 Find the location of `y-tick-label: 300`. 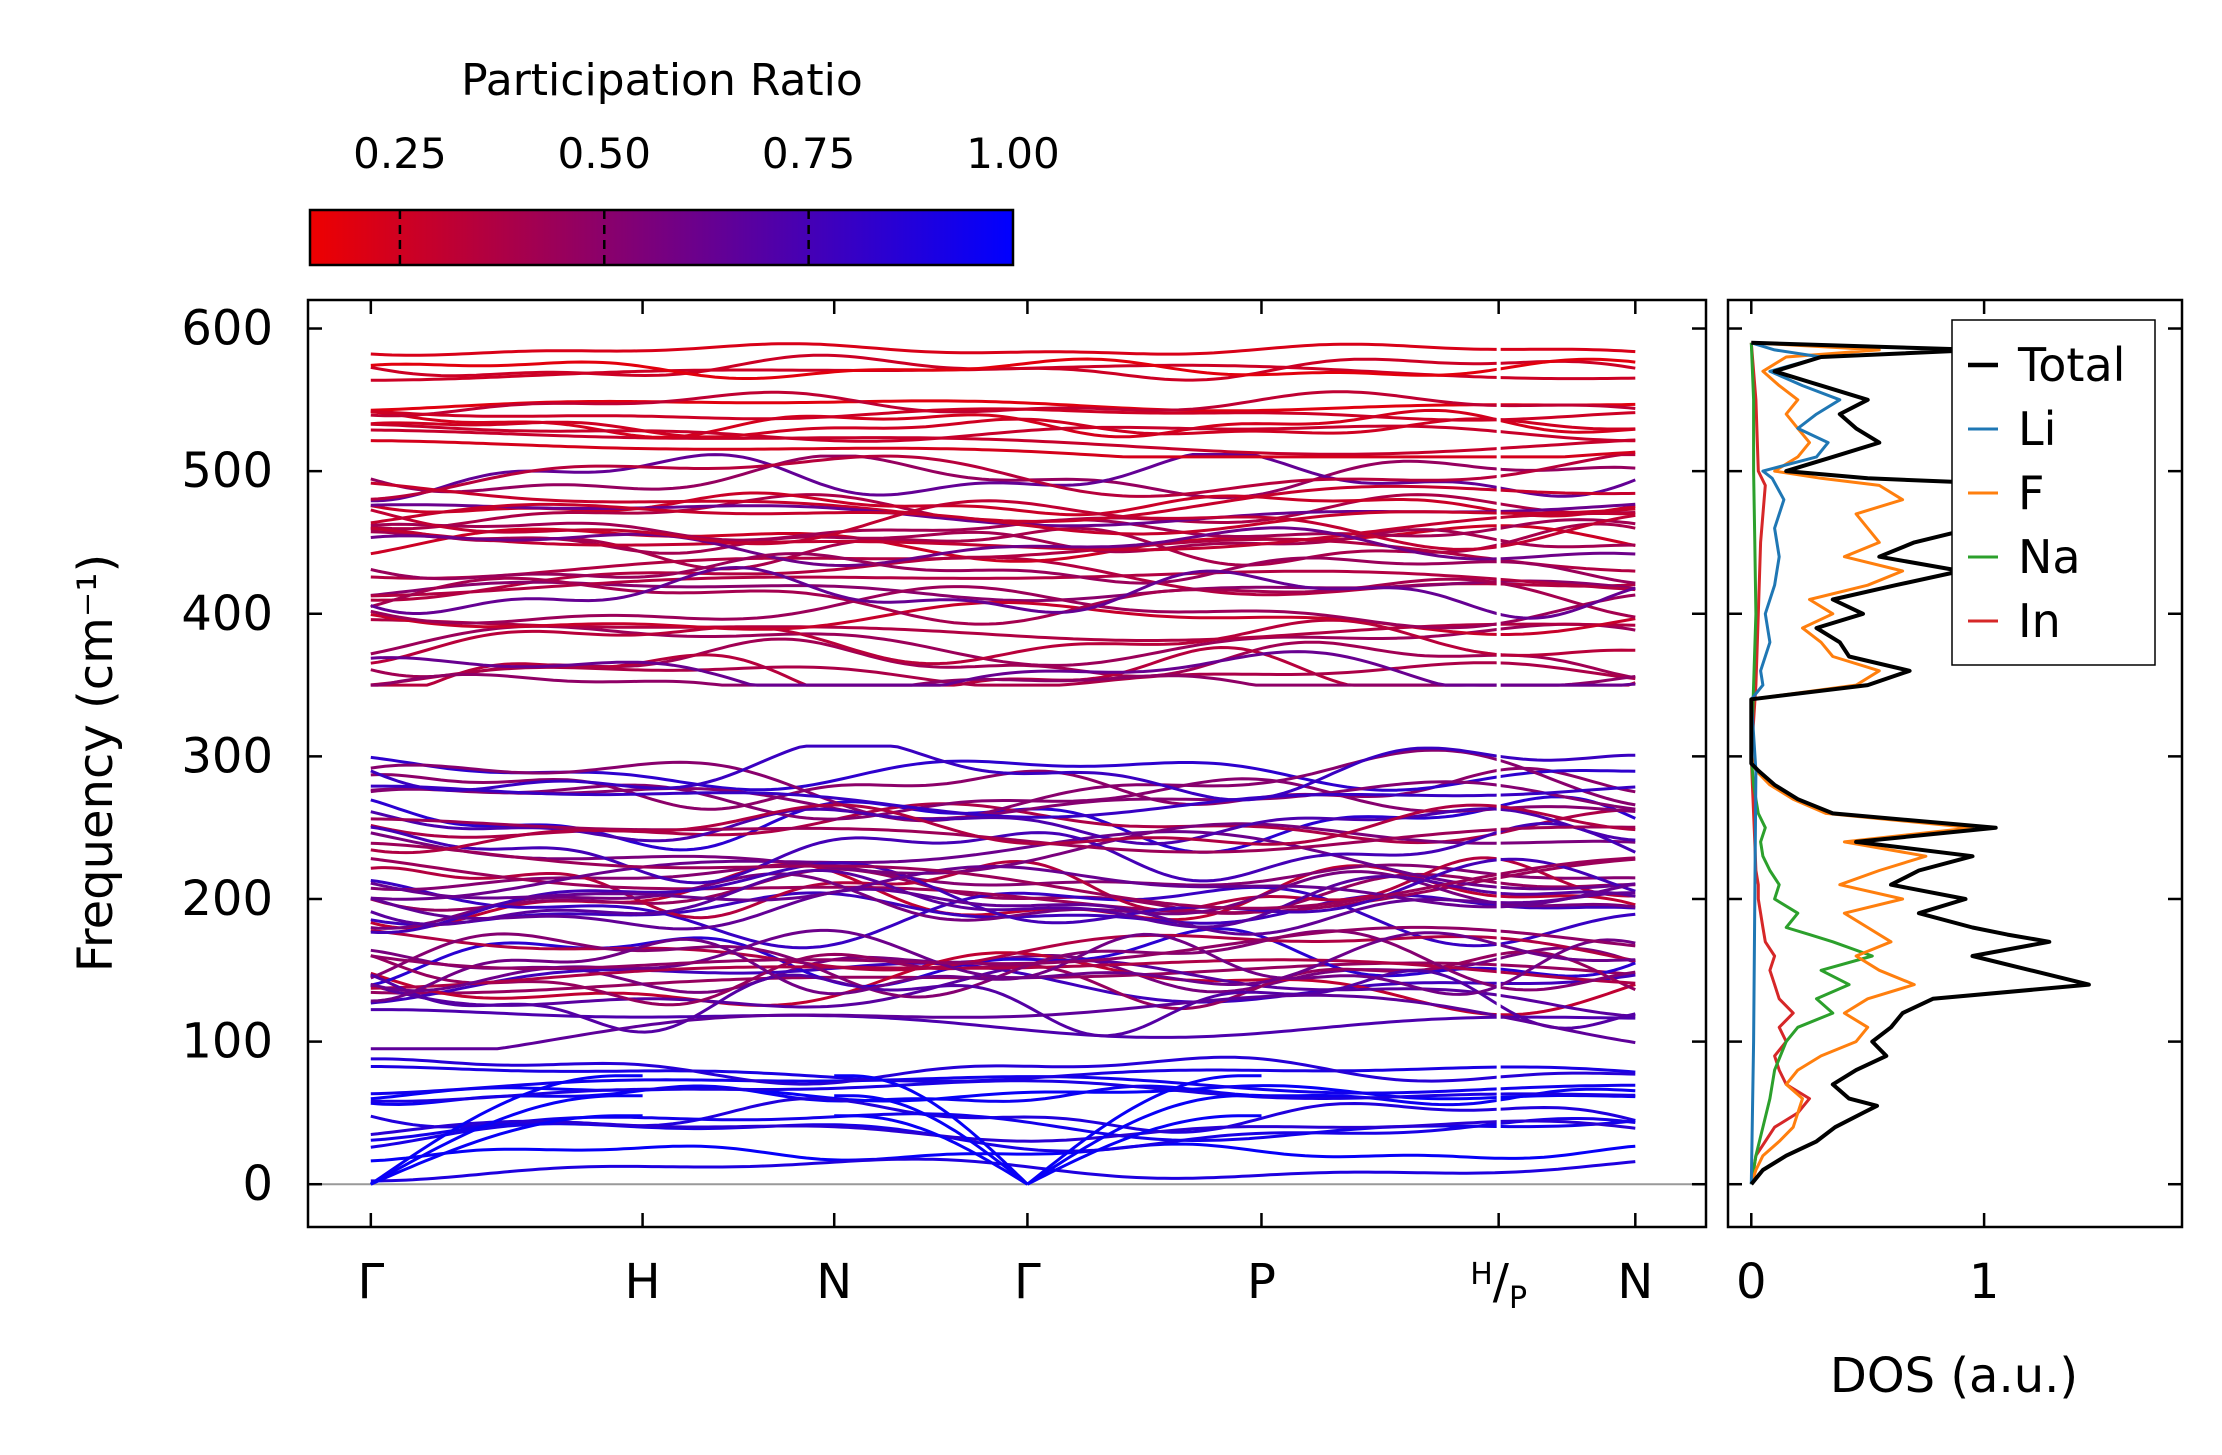

y-tick-label: 300 is located at coordinates (227, 756).